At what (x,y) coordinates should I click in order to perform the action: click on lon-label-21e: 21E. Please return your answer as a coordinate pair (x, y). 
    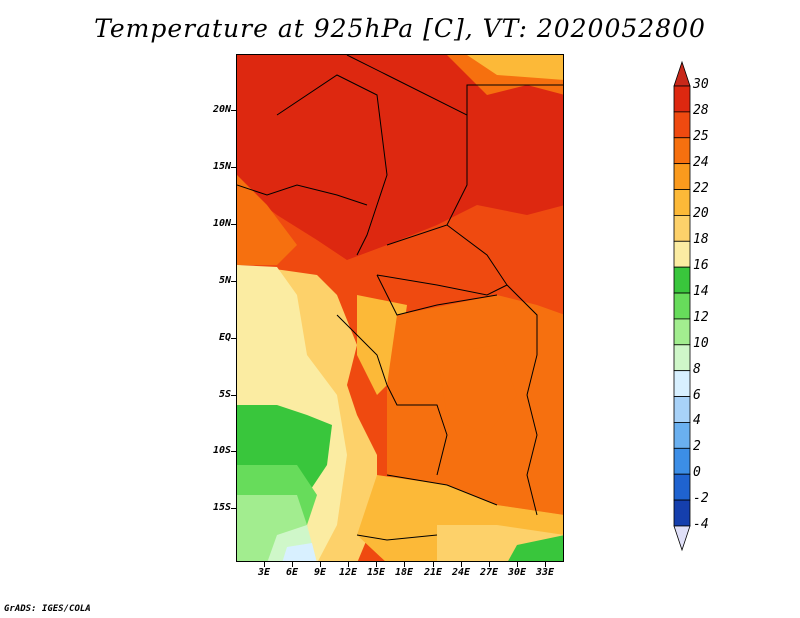
    Looking at the image, I should click on (433, 572).